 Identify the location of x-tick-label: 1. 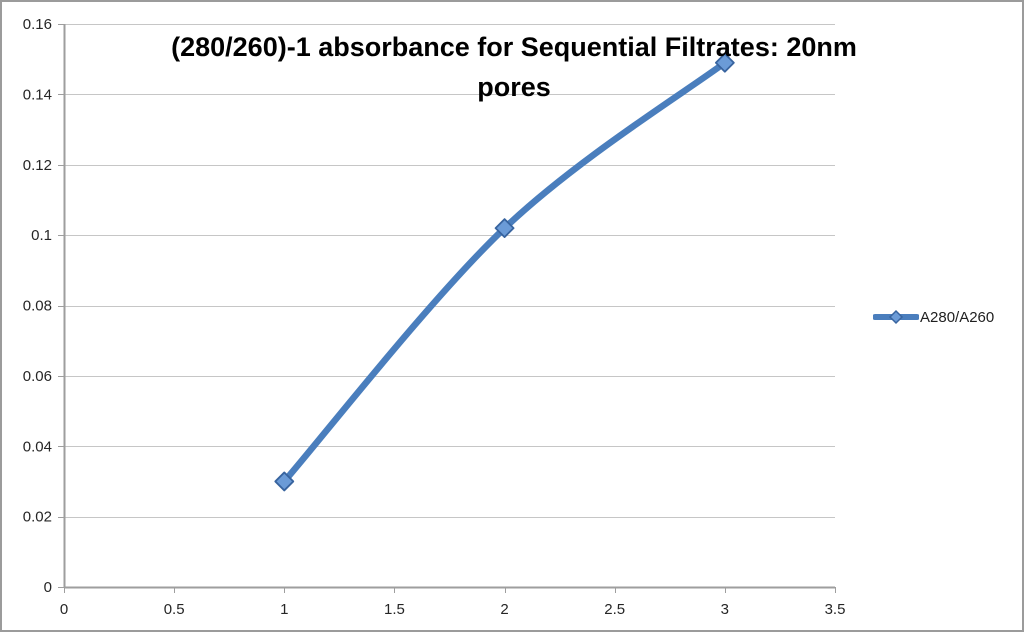
(284, 609).